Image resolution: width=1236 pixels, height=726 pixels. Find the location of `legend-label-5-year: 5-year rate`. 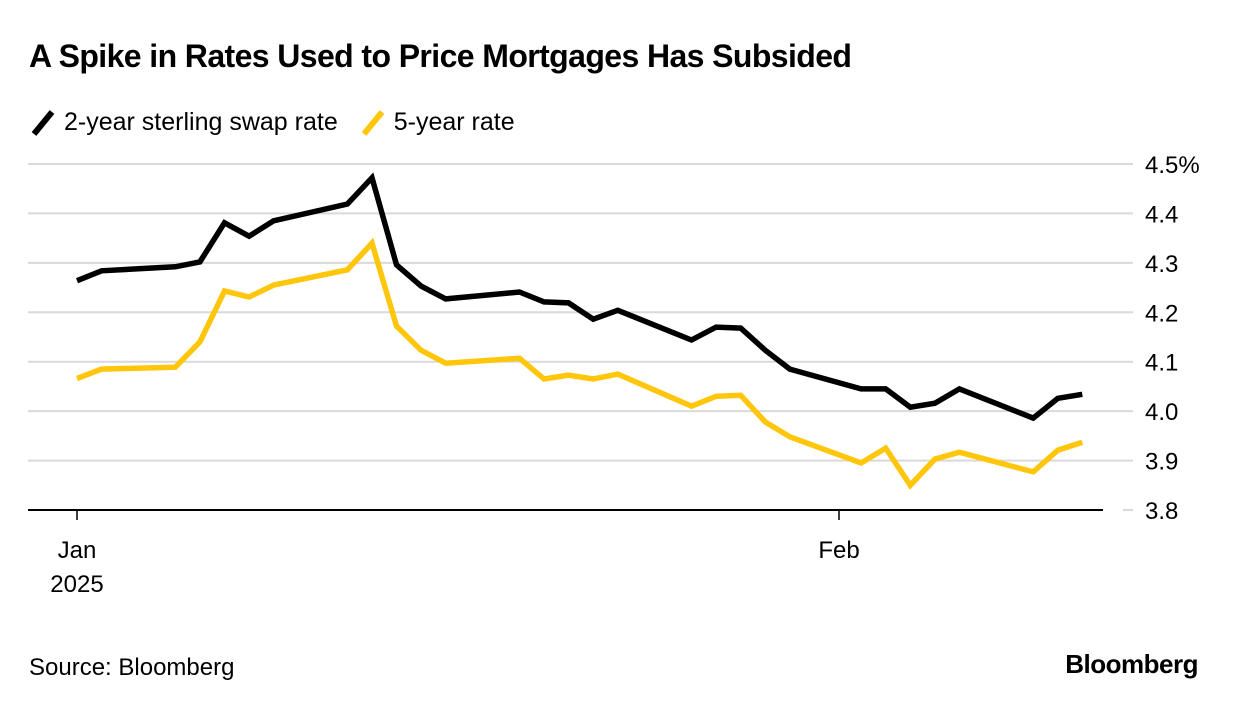

legend-label-5-year: 5-year rate is located at coordinates (454, 121).